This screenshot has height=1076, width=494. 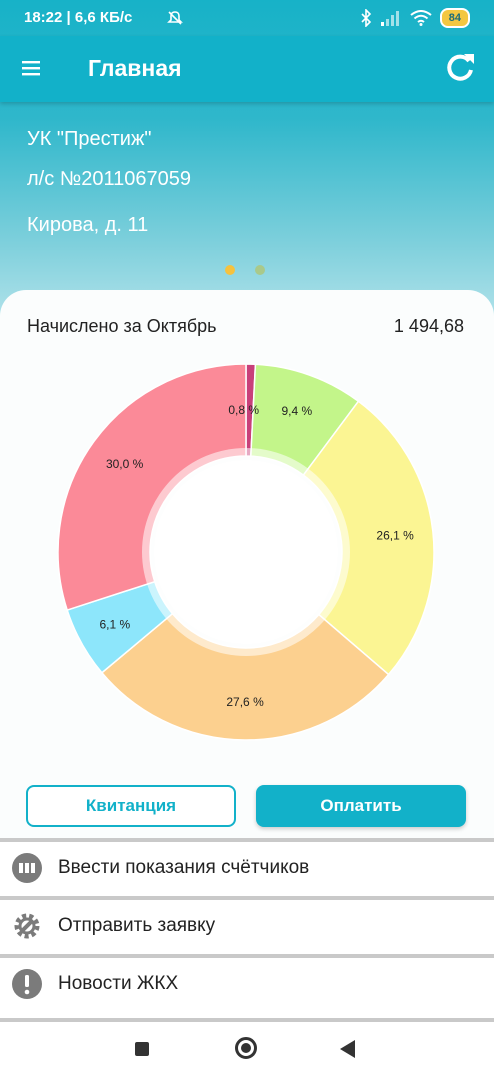 I want to click on page-title: Главная, so click(x=135, y=68).